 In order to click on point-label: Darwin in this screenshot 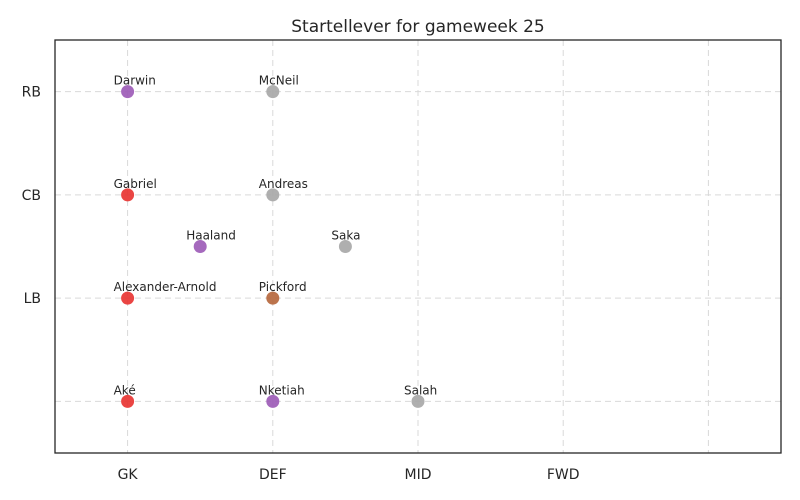, I will do `click(135, 81)`.